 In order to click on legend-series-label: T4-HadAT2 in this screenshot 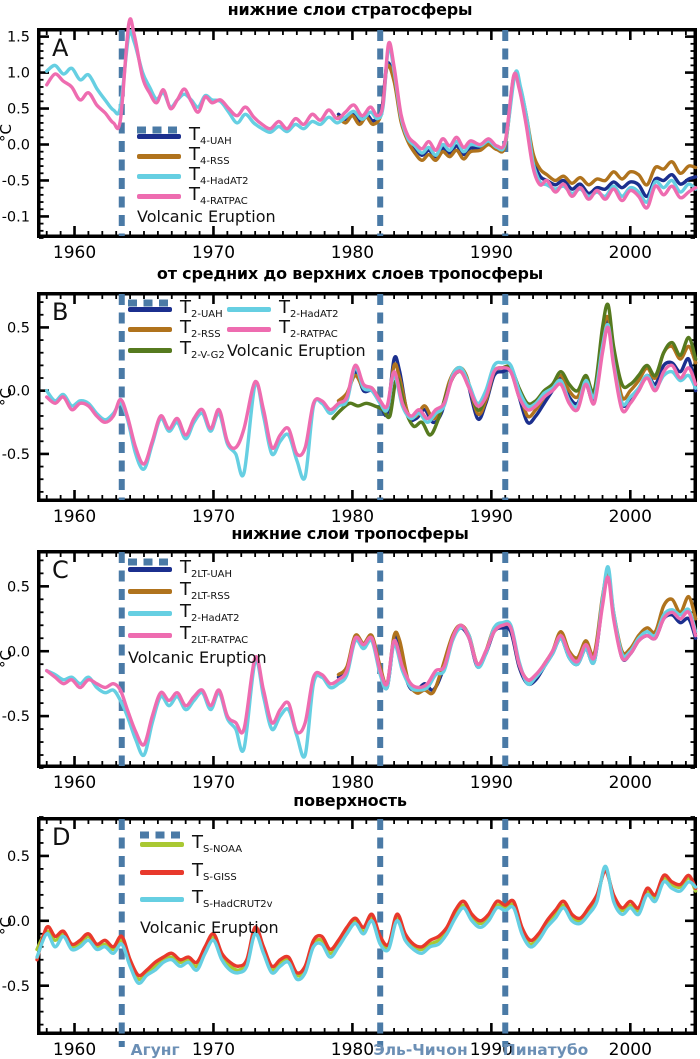, I will do `click(219, 175)`.